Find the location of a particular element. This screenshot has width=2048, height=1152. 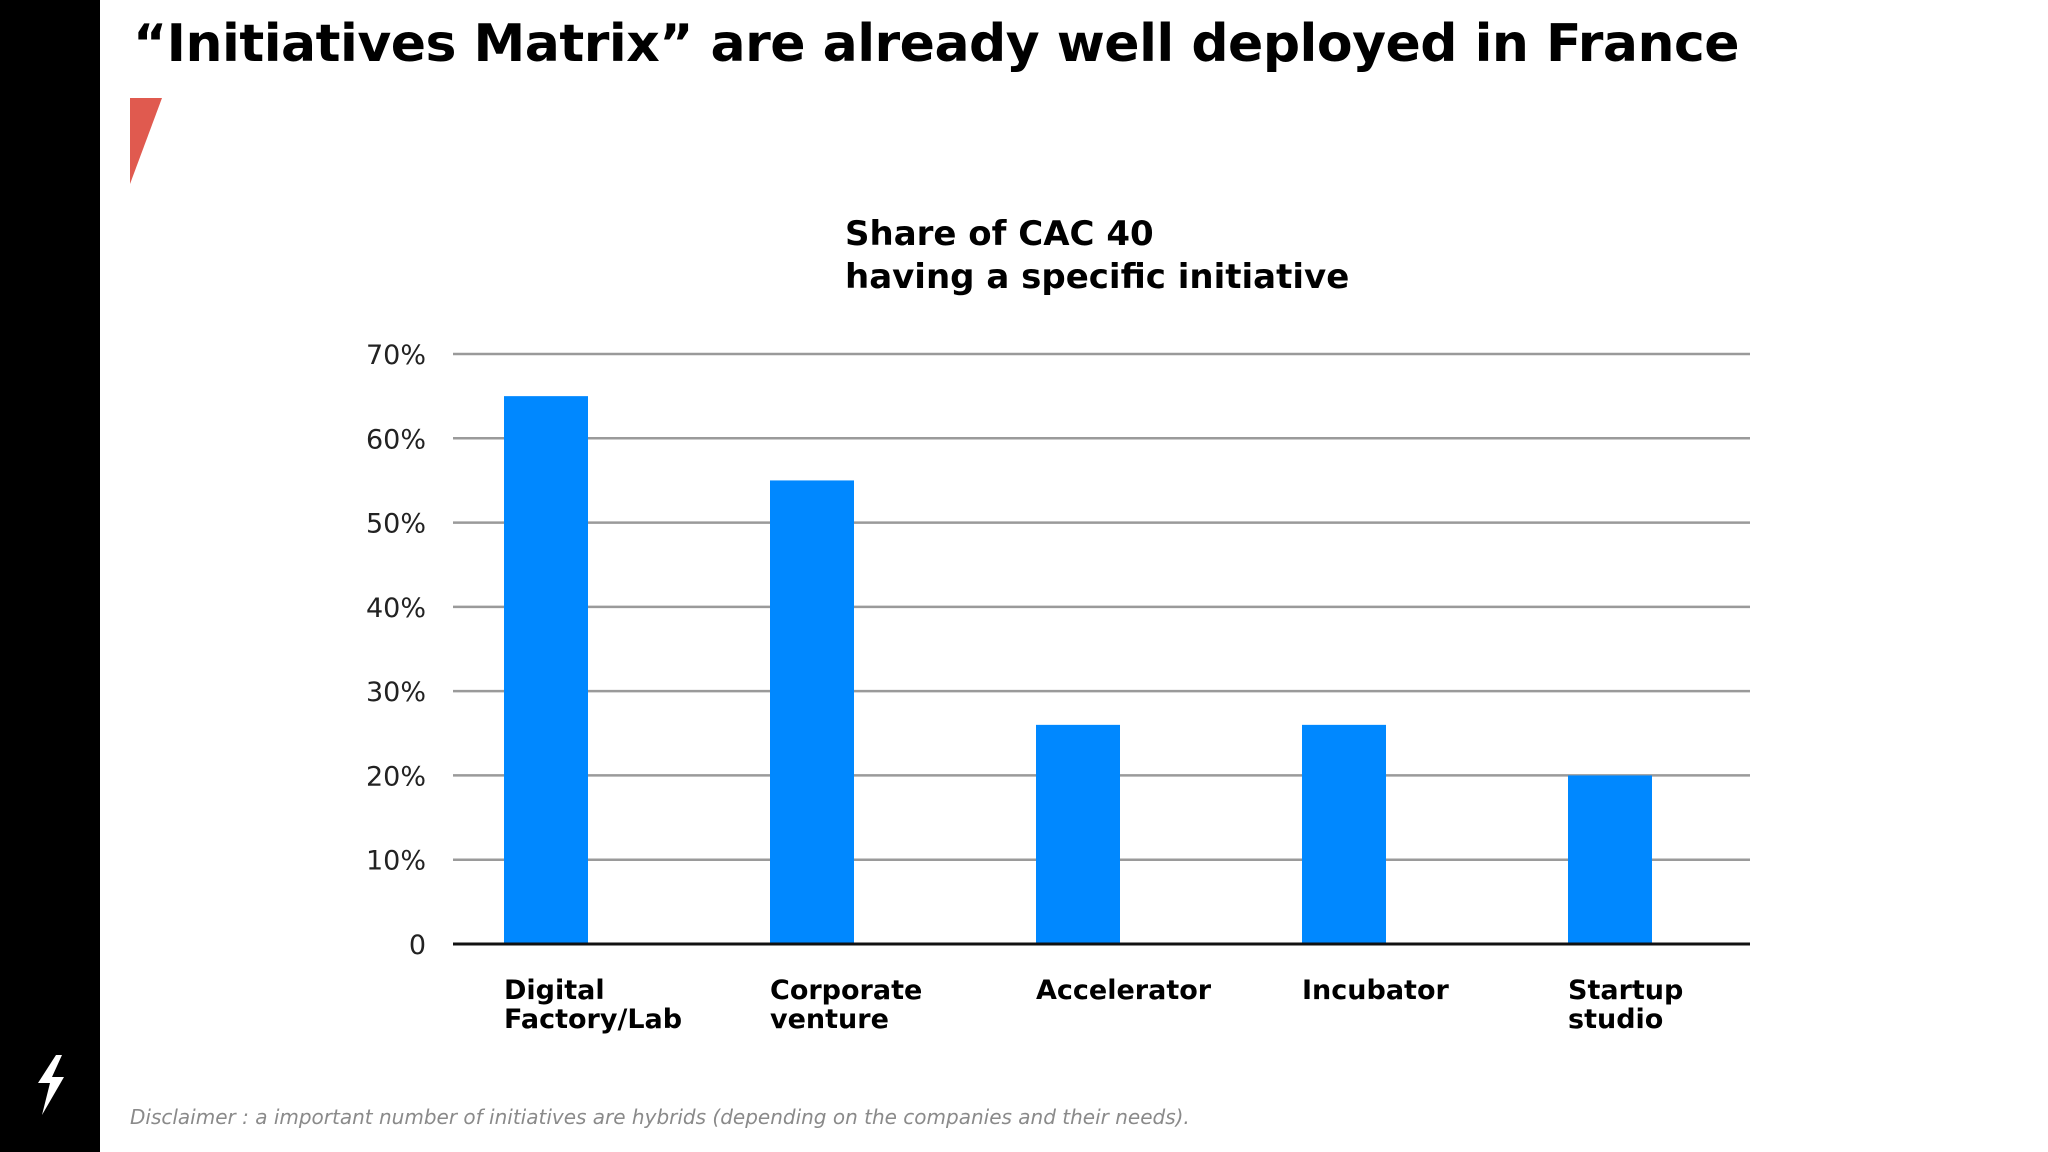

red-pennant-shape is located at coordinates (146, 141).